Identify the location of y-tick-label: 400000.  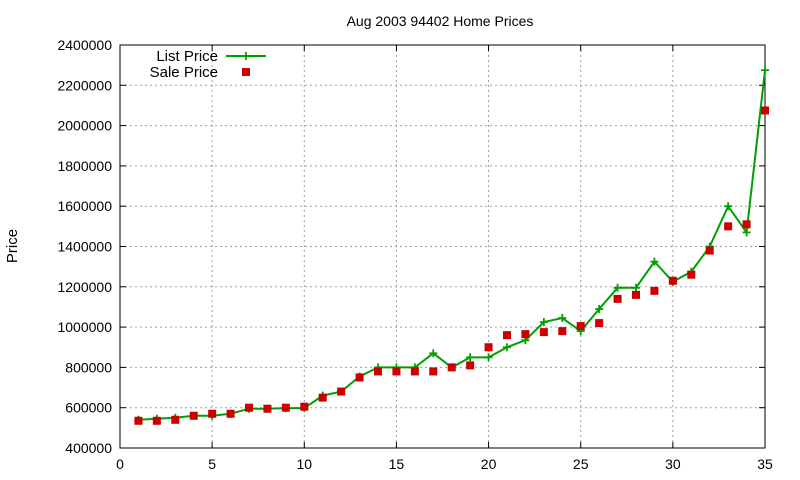
(88, 448).